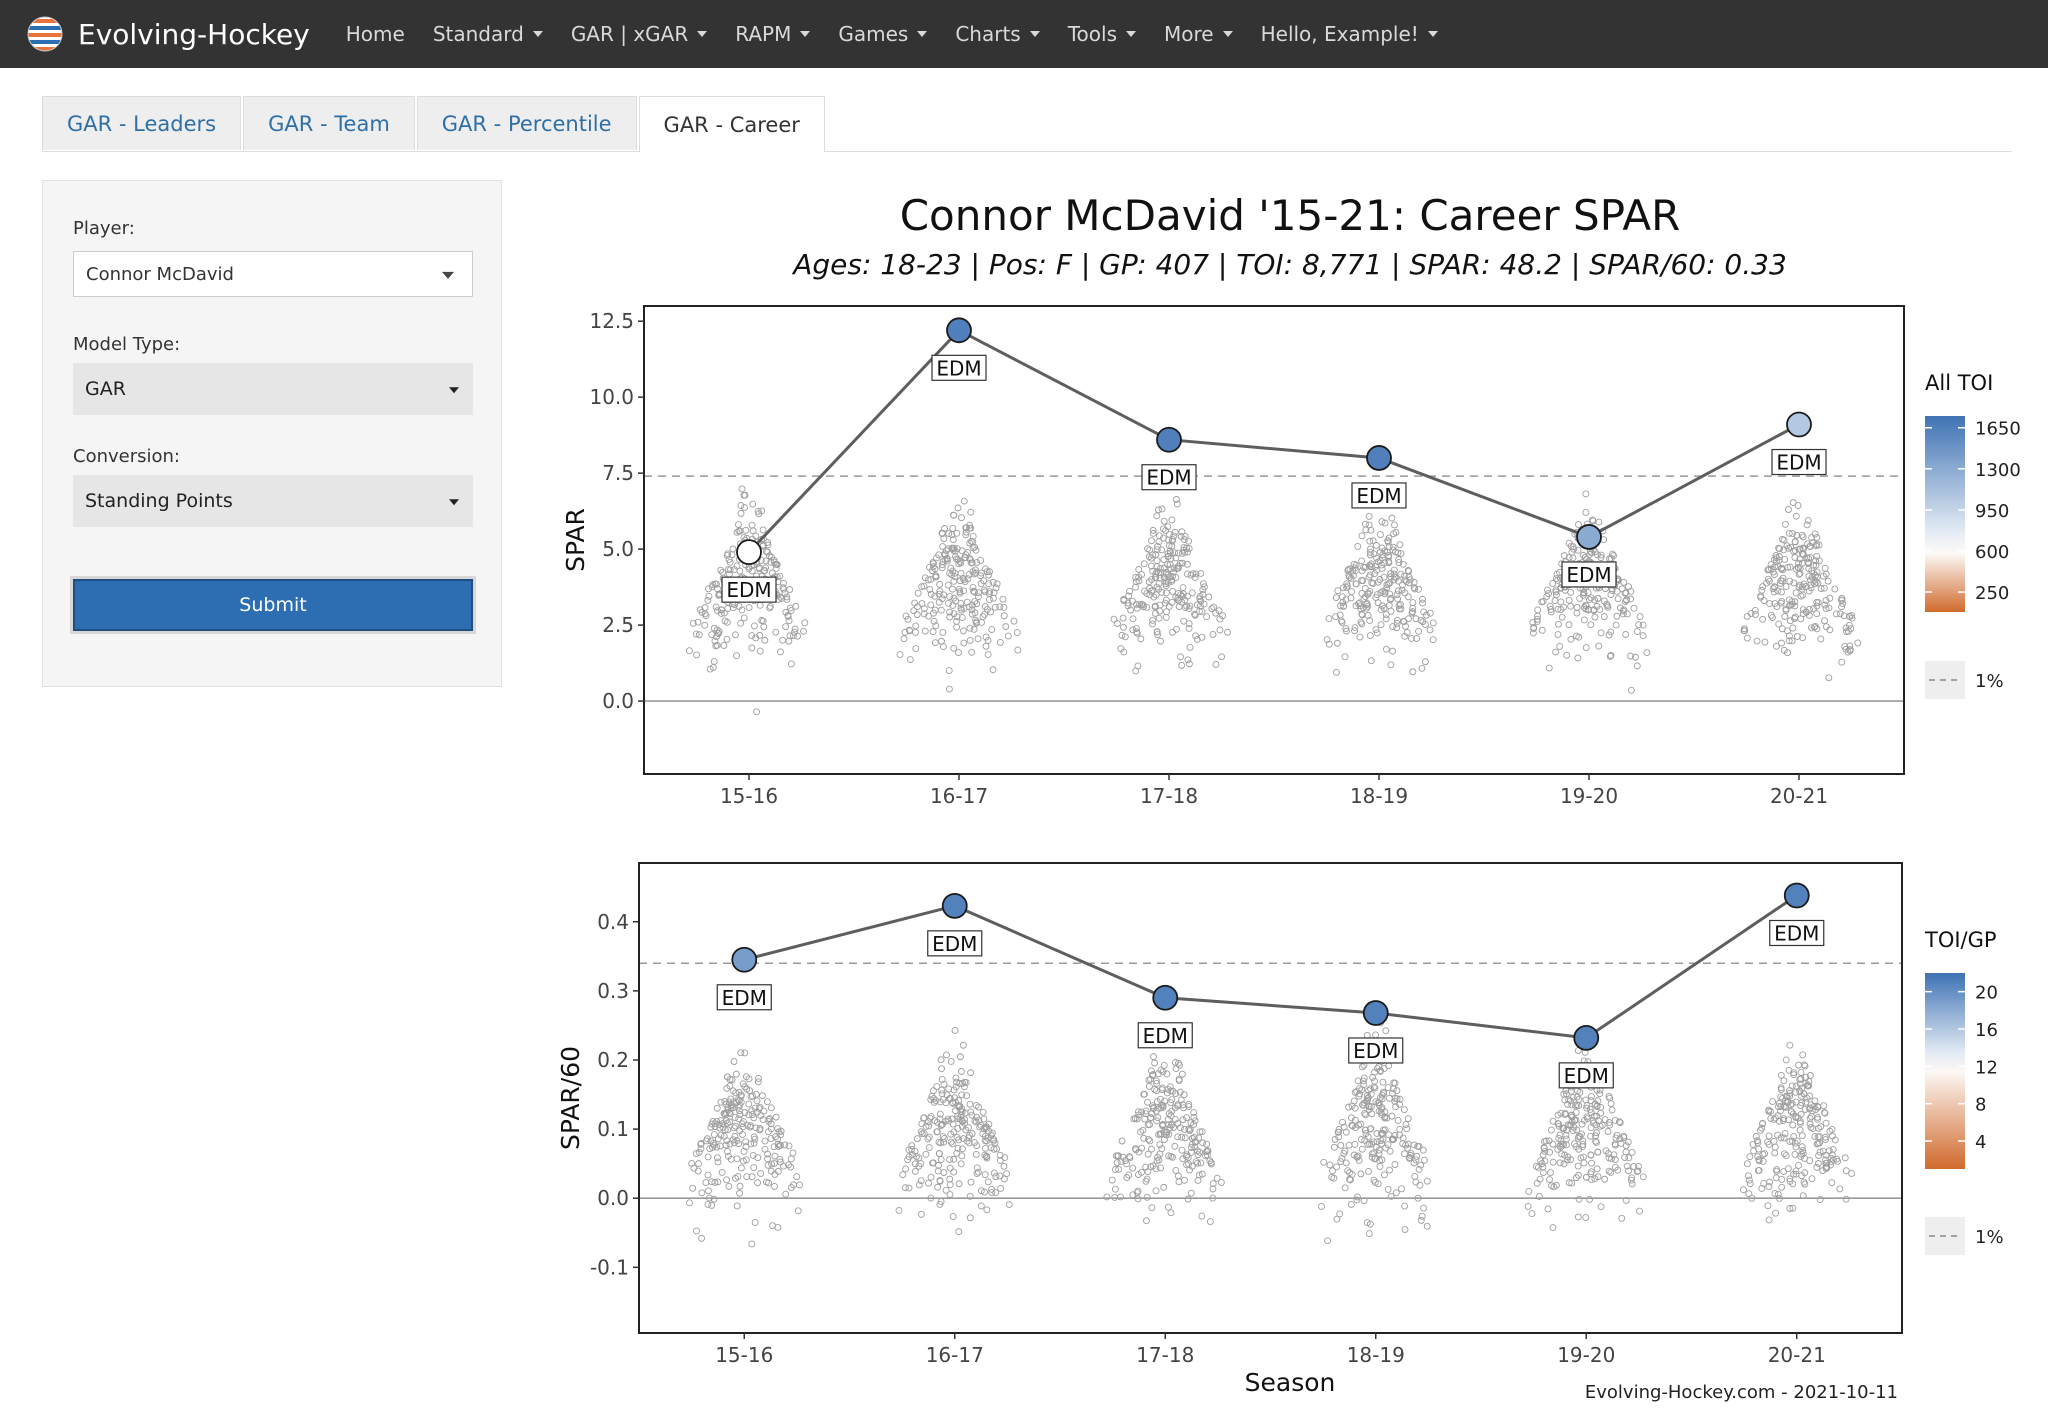 The width and height of the screenshot is (2048, 1427). What do you see at coordinates (1169, 796) in the screenshot?
I see `x-tick-label: 17-18` at bounding box center [1169, 796].